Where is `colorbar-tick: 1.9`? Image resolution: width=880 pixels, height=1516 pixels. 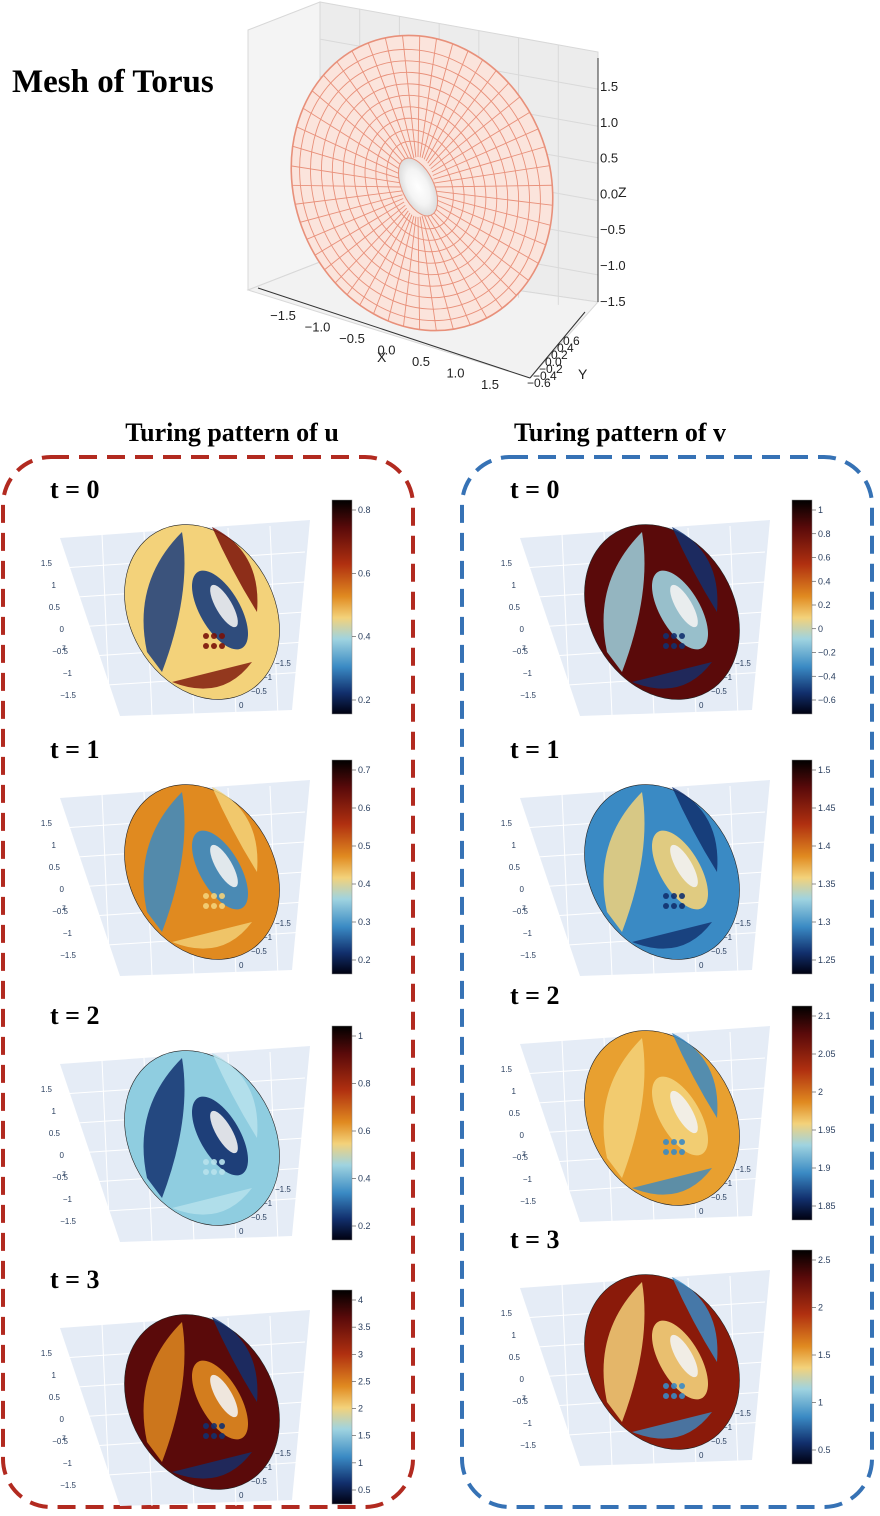 colorbar-tick: 1.9 is located at coordinates (824, 1168).